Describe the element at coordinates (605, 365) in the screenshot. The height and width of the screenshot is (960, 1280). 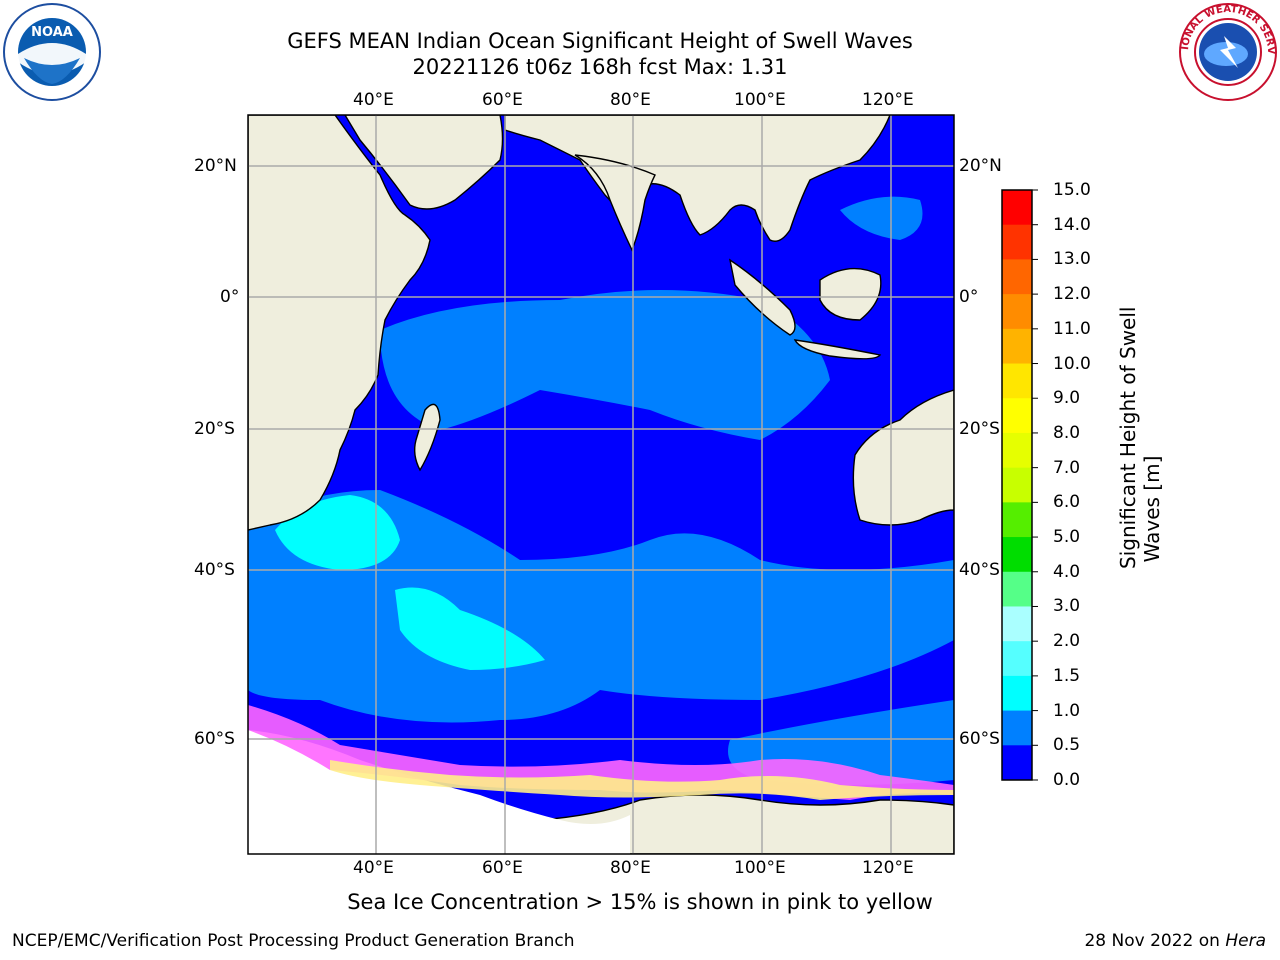
I see `swell-zone-0.5m-east` at that location.